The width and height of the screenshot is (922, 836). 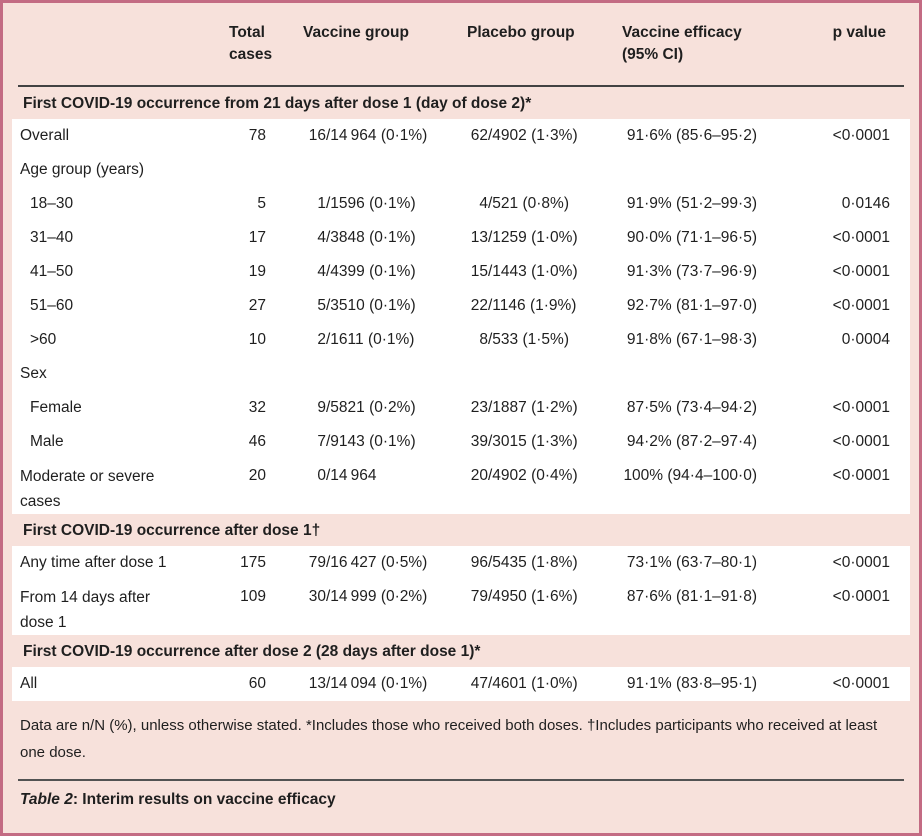 I want to click on row-label: Sex, so click(x=33, y=373).